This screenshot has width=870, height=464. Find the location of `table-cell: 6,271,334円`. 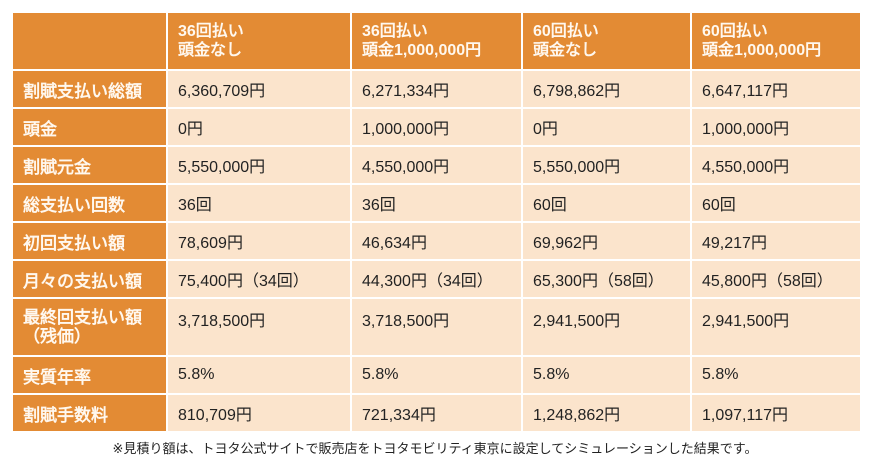

table-cell: 6,271,334円 is located at coordinates (436, 89).